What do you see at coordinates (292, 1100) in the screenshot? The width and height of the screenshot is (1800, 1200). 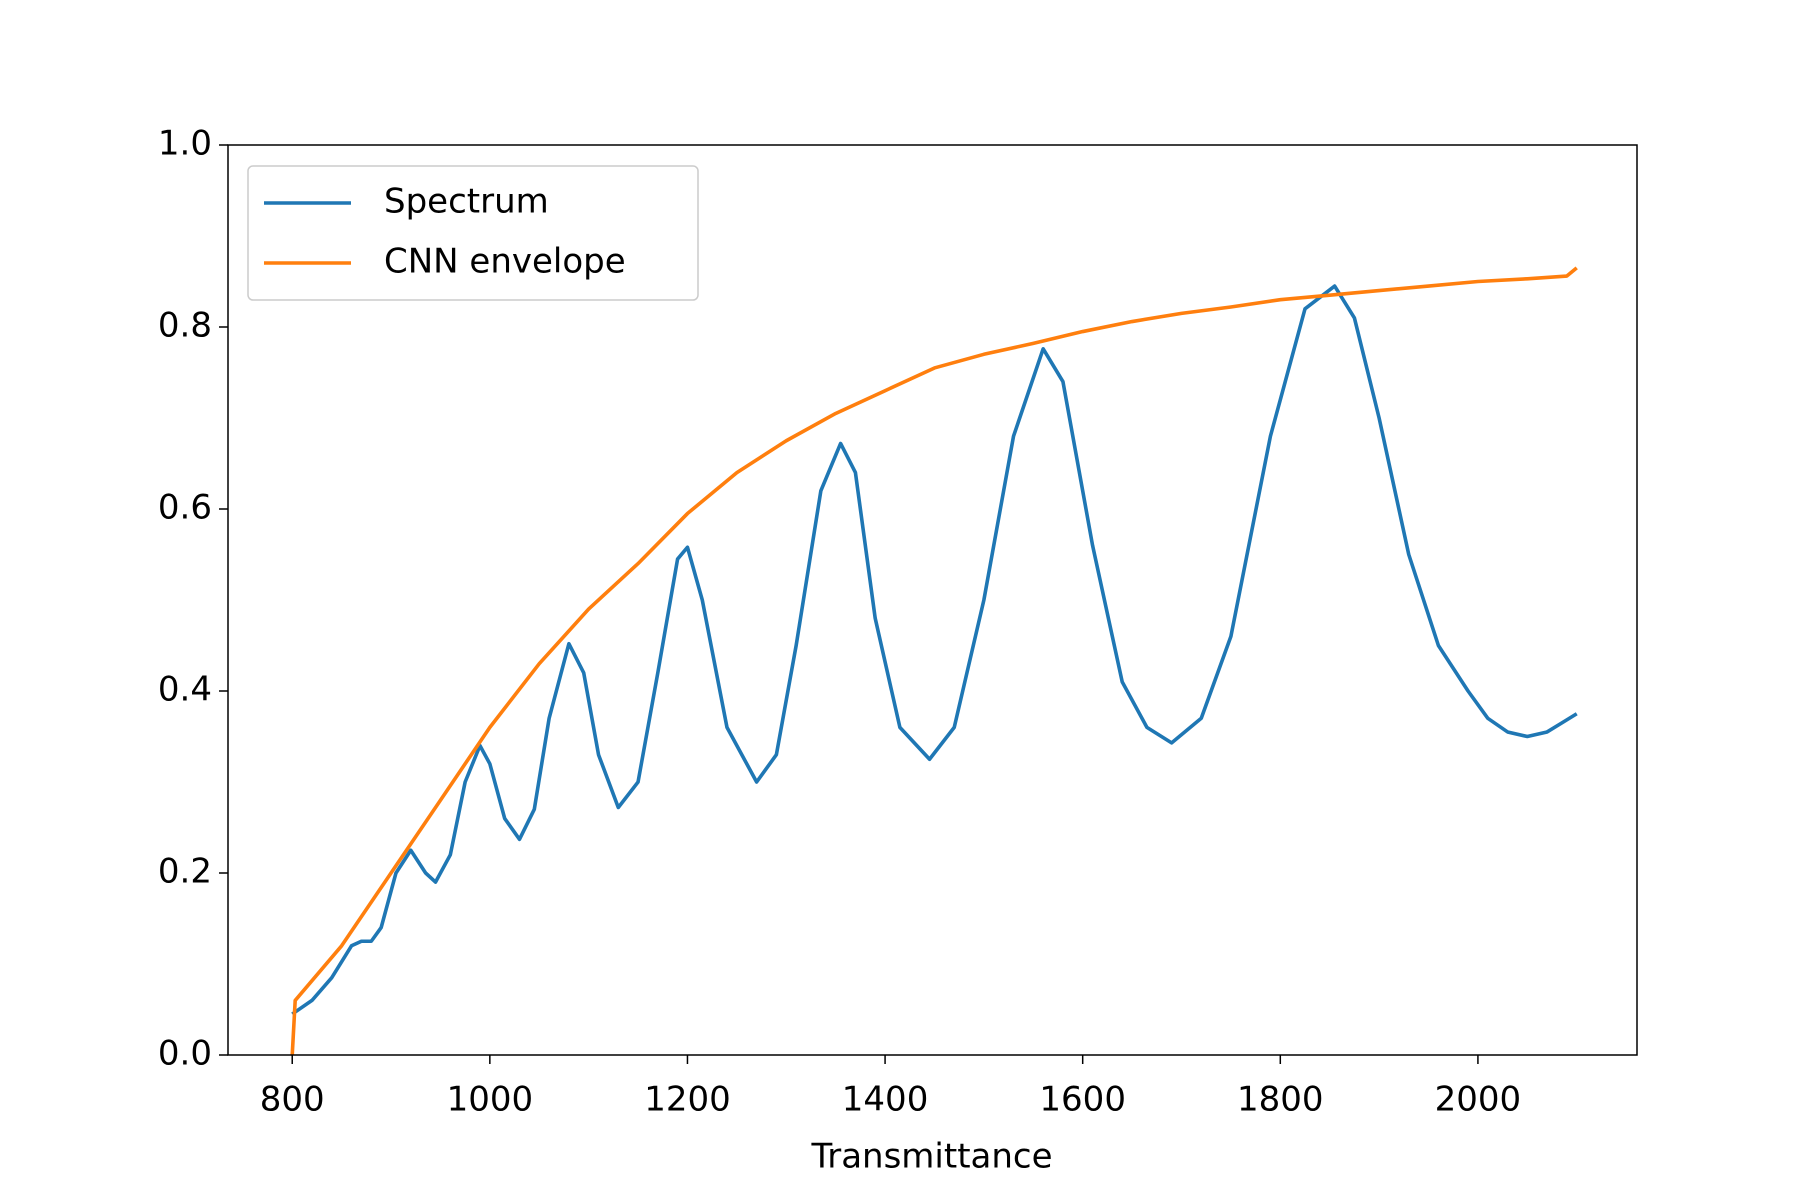 I see `x-tick-label: 800` at bounding box center [292, 1100].